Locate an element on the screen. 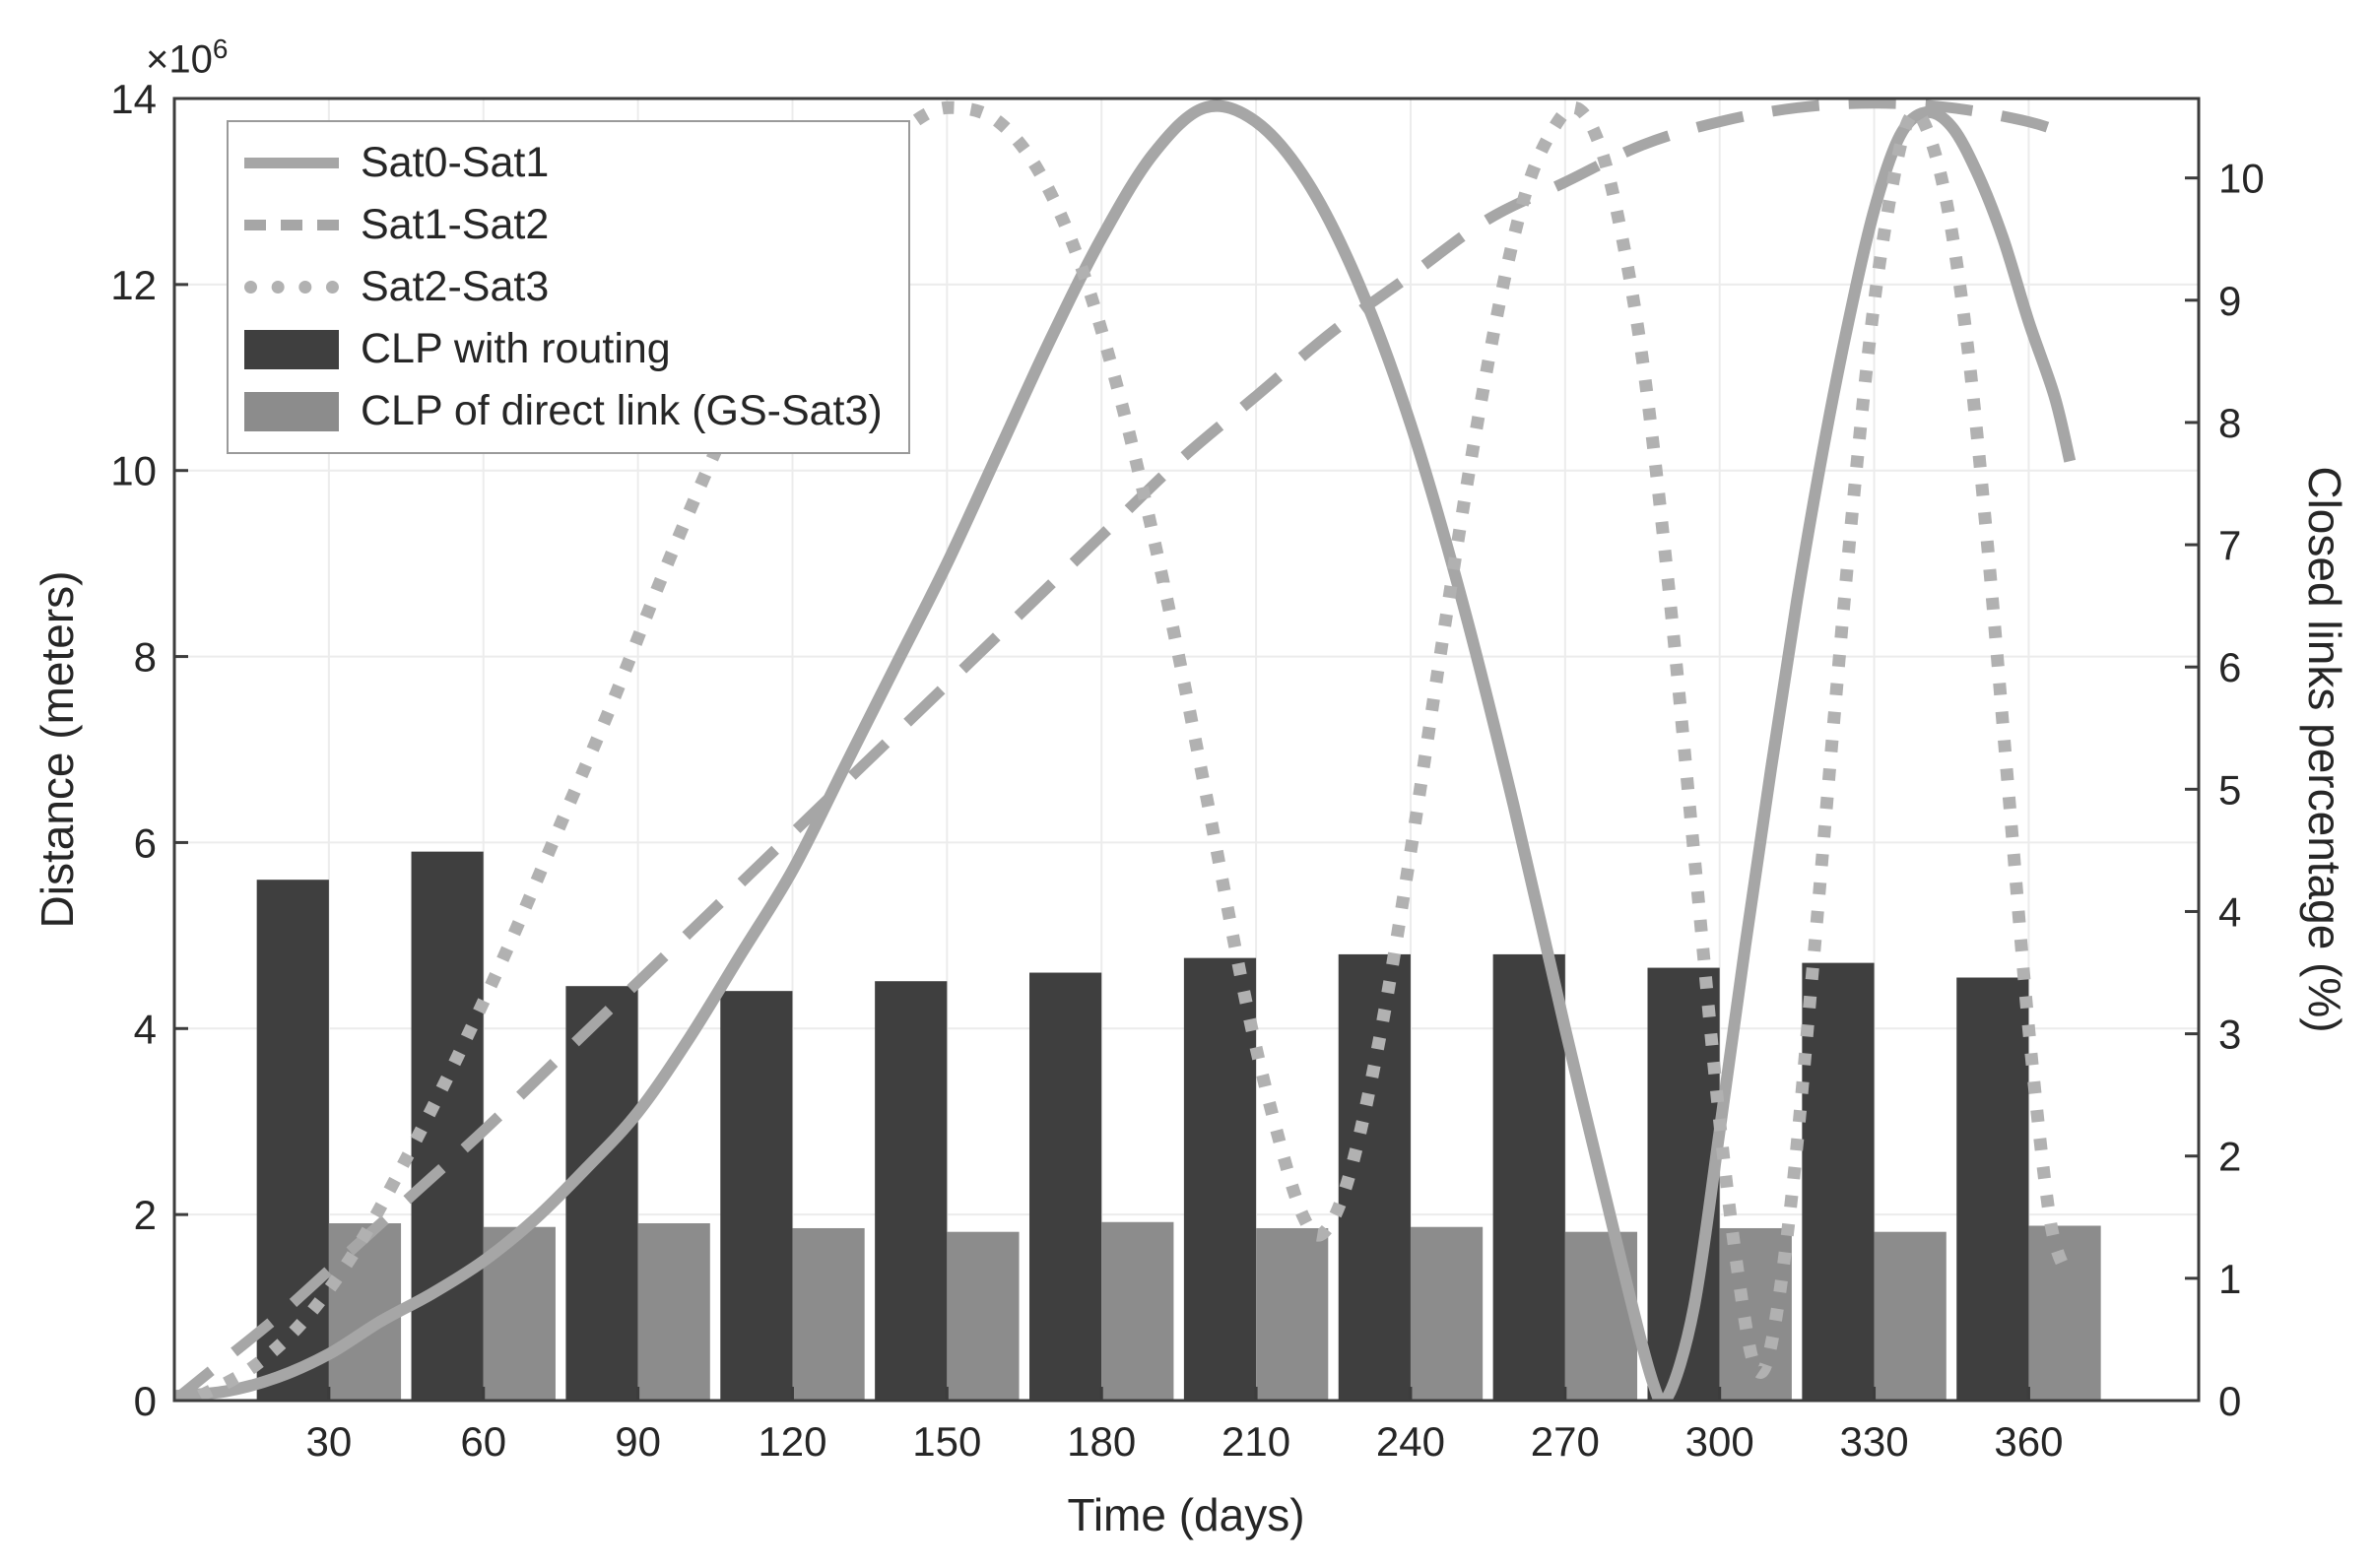 This screenshot has height=1568, width=2376. legend-row-sat0-sat1: Sat0-Sat1 is located at coordinates (563, 163).